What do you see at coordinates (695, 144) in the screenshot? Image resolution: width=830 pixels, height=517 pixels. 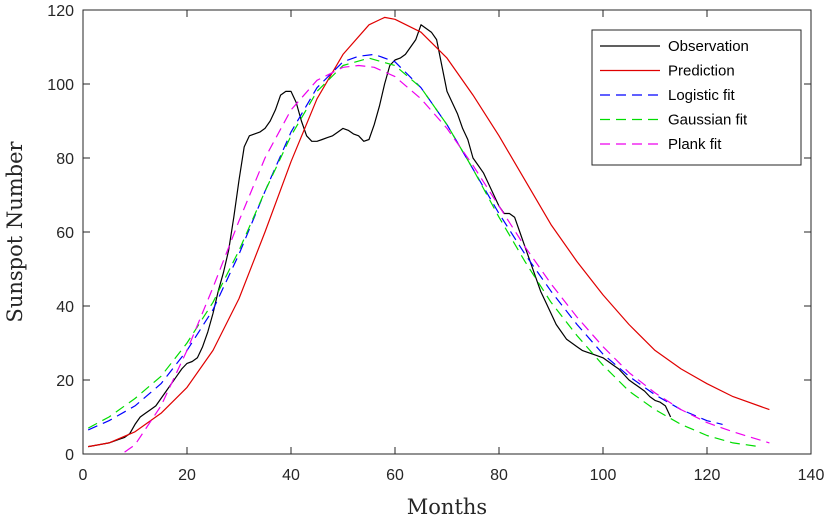 I see `legend-label-plank-fit: Plank fit` at bounding box center [695, 144].